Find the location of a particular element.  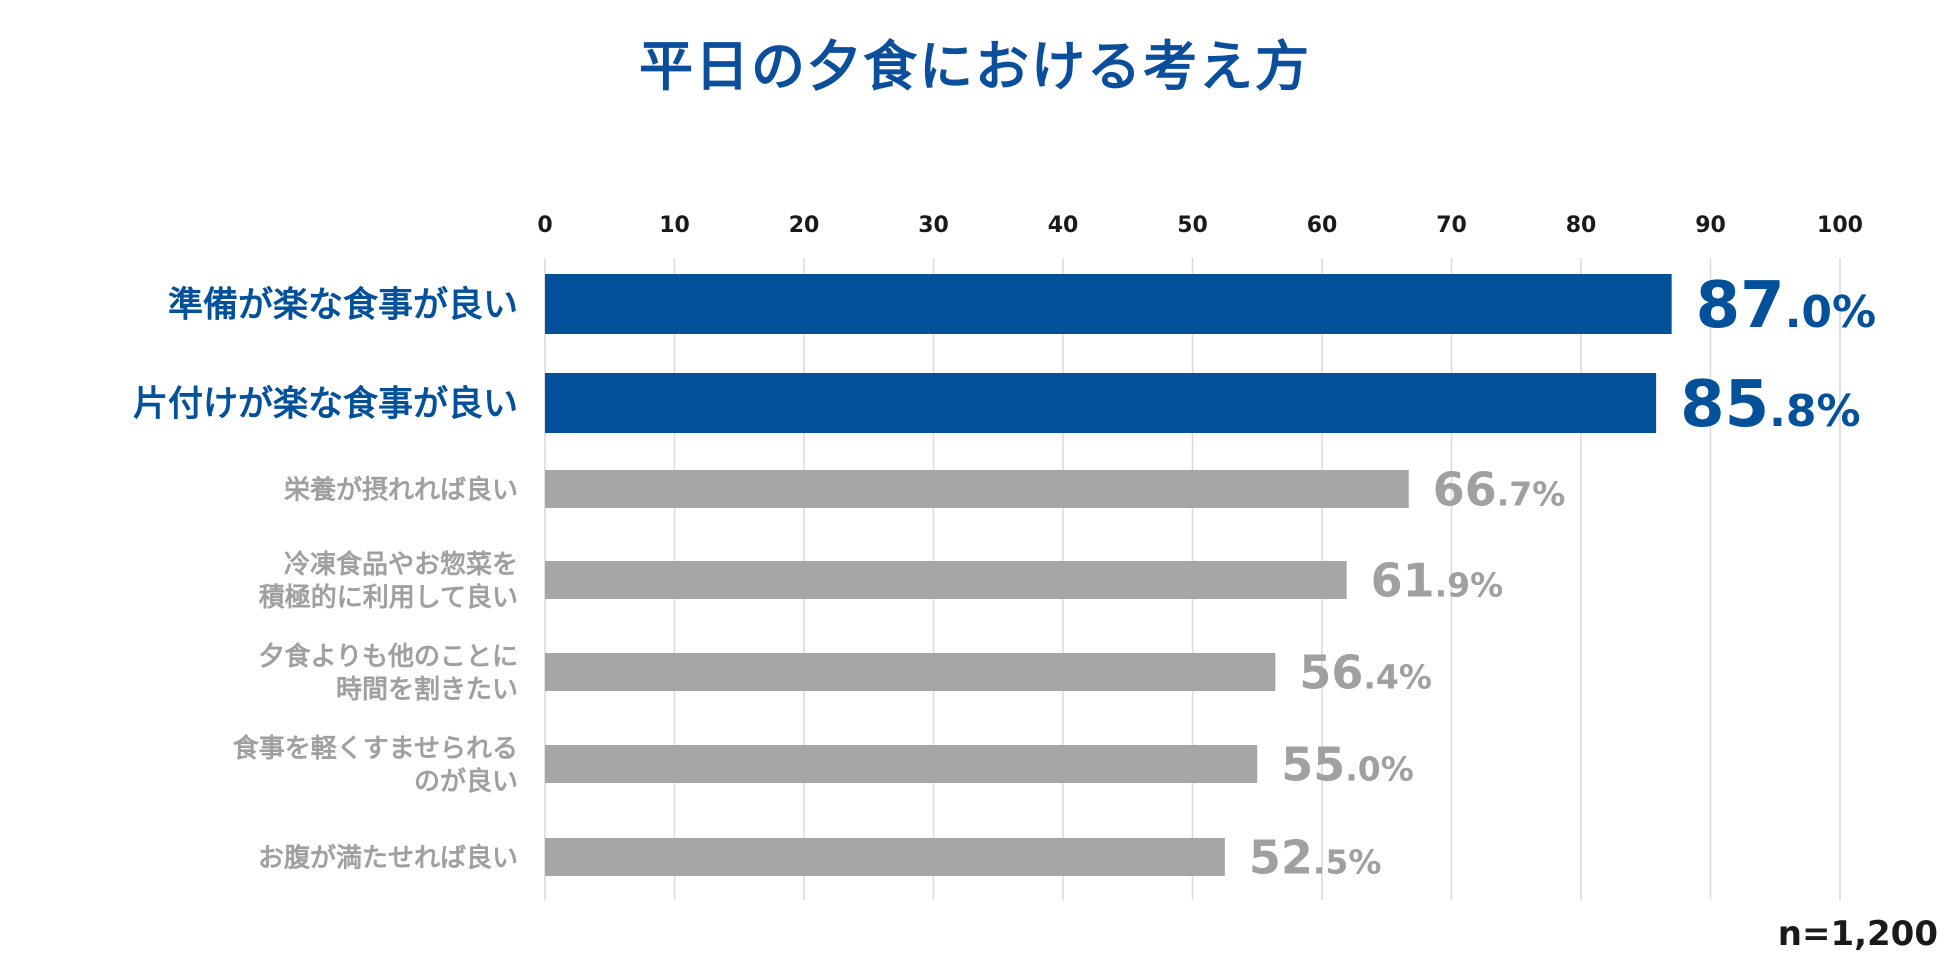

x-tick-label-0: 0 is located at coordinates (544, 225).